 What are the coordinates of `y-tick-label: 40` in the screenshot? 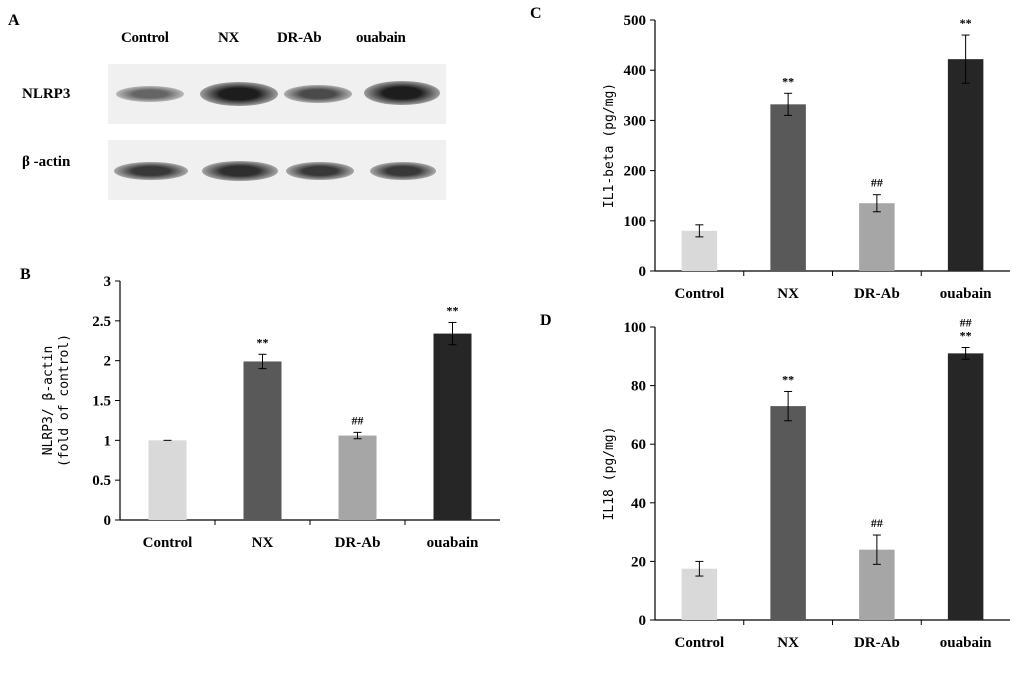 It's located at (638, 504).